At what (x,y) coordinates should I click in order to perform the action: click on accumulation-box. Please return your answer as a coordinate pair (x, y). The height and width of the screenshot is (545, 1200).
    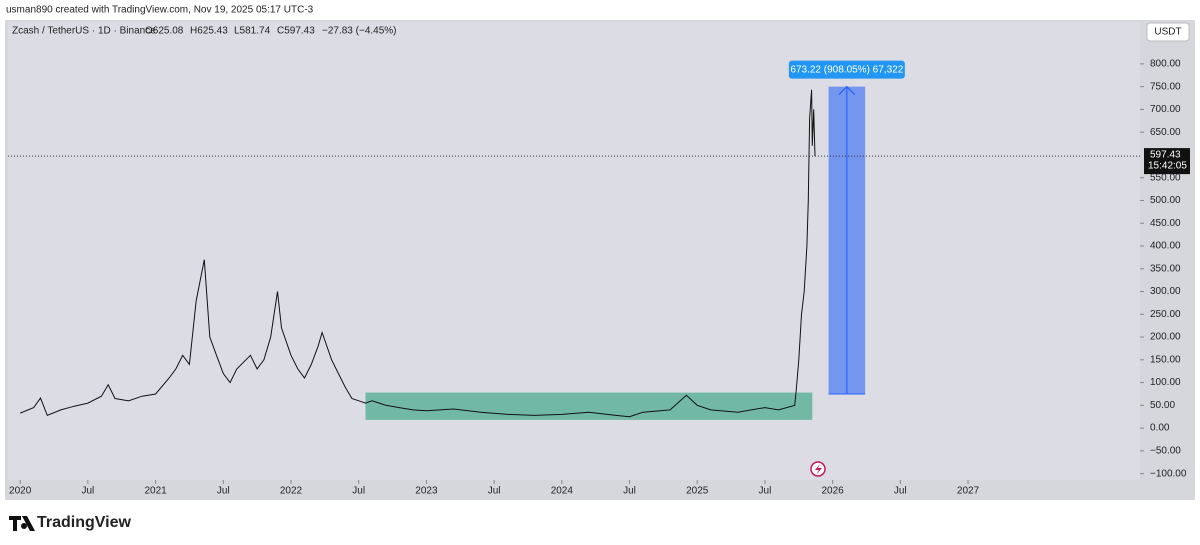
    Looking at the image, I should click on (589, 406).